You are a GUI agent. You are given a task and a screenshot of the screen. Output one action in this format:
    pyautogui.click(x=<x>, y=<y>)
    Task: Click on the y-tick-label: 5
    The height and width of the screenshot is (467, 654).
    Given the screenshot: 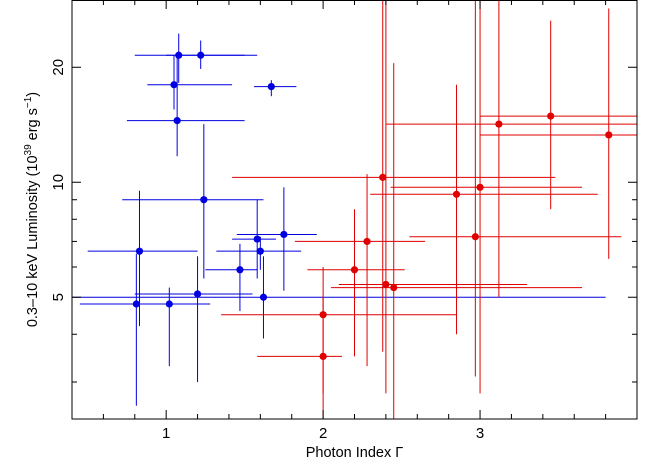 What is the action you would take?
    pyautogui.click(x=58, y=297)
    